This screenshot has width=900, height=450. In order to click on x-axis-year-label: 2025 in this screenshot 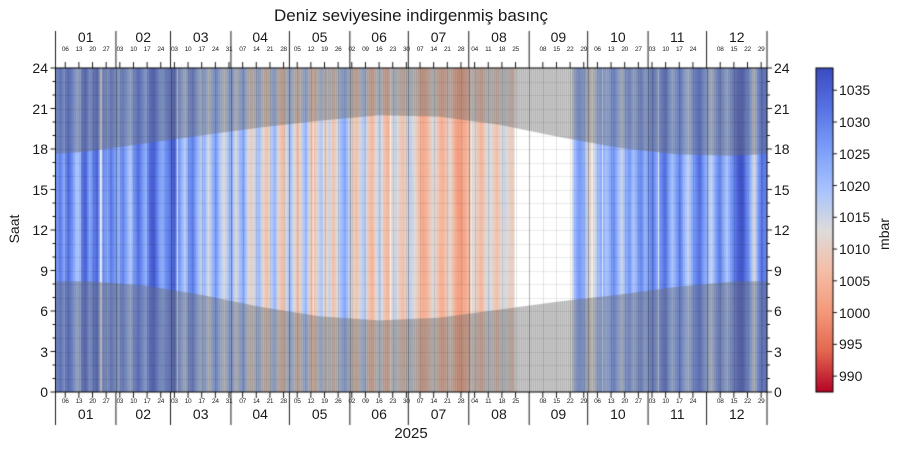, I will do `click(411, 433)`.